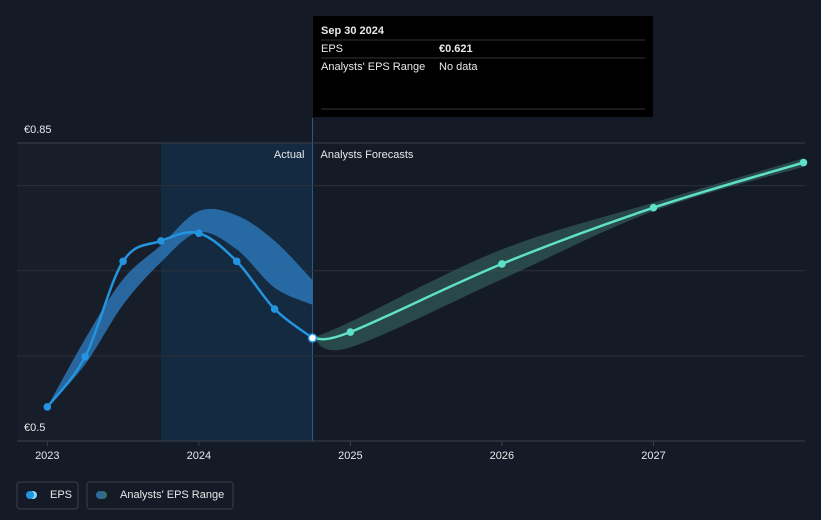  What do you see at coordinates (483, 66) in the screenshot?
I see `tooltip` at bounding box center [483, 66].